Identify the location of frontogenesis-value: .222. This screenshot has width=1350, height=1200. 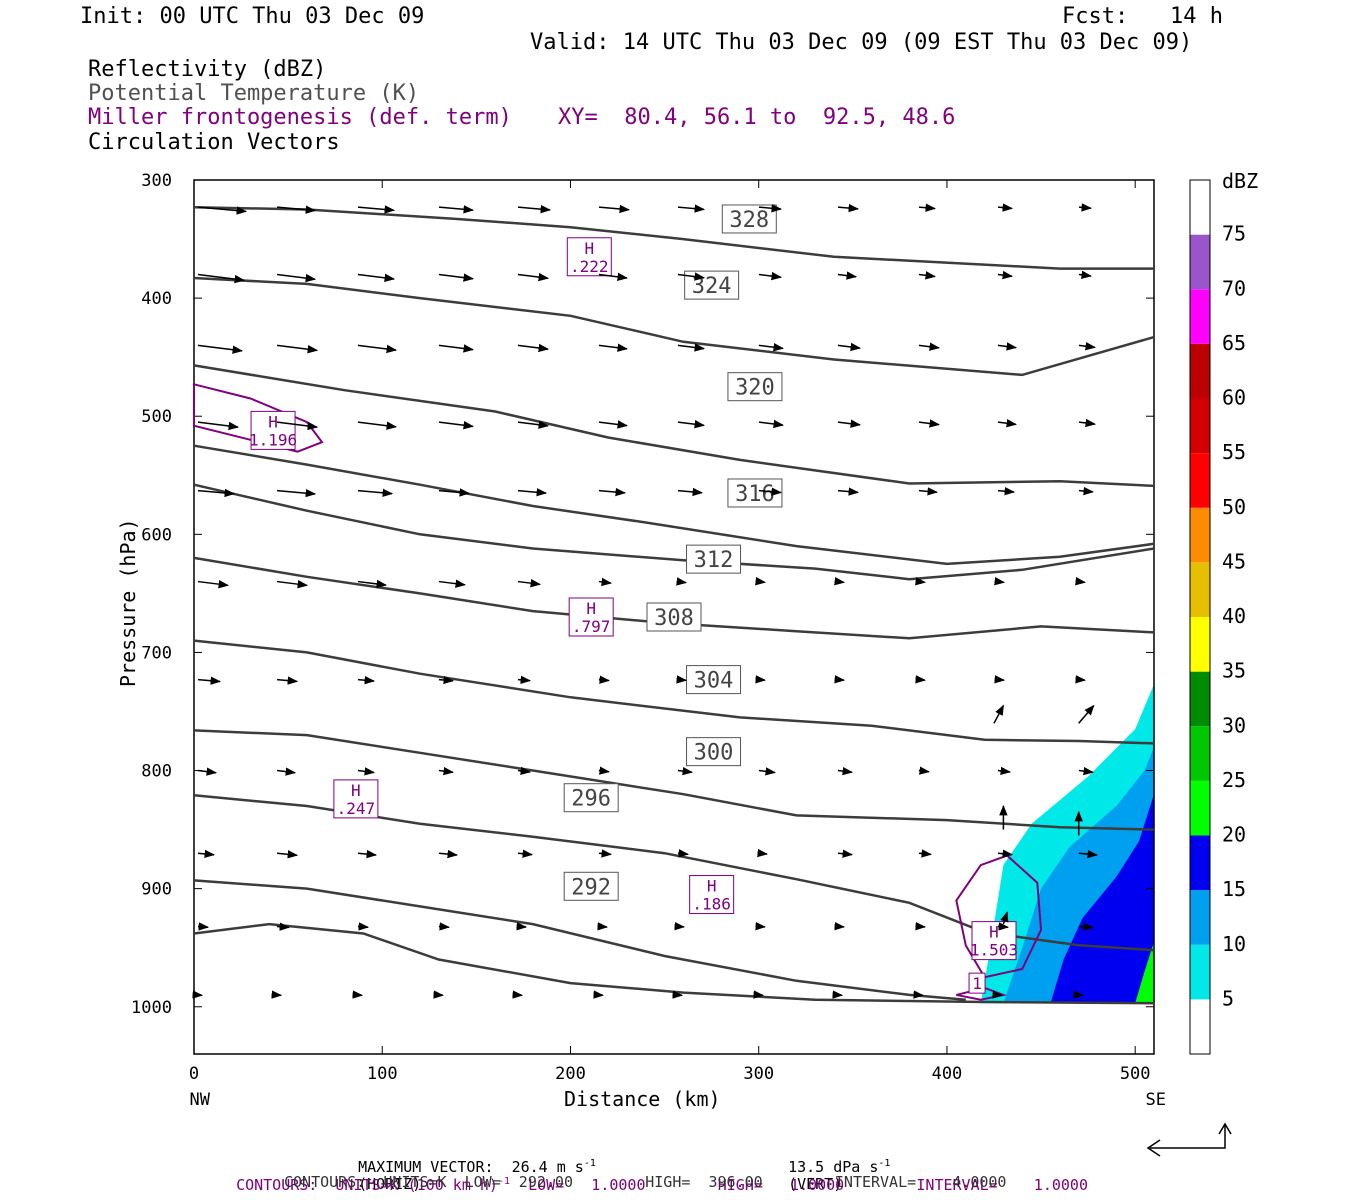
(589, 266).